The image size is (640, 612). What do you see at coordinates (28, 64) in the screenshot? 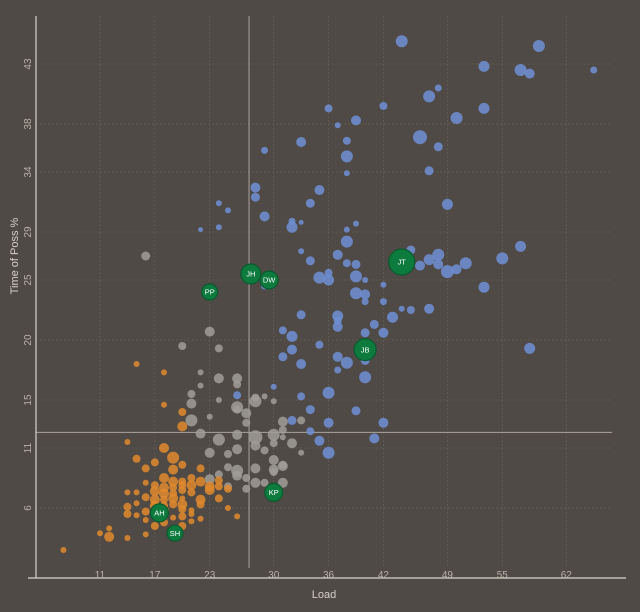
I see `y-tick-label: 43` at bounding box center [28, 64].